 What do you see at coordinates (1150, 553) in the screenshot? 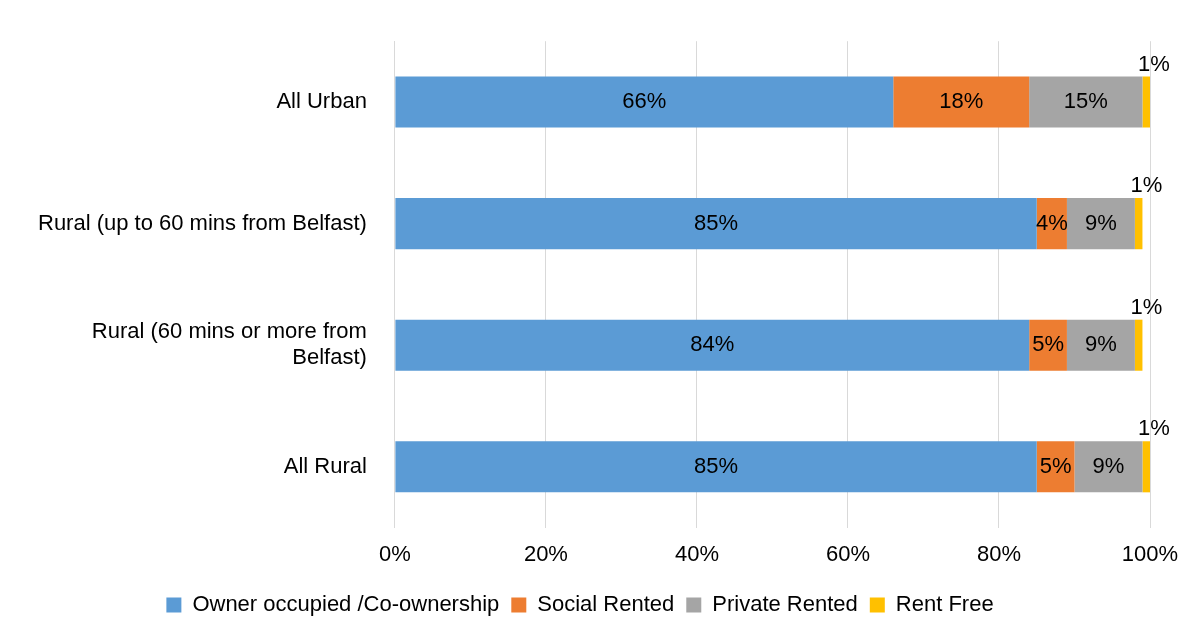
I see `x-tick-label: 100%` at bounding box center [1150, 553].